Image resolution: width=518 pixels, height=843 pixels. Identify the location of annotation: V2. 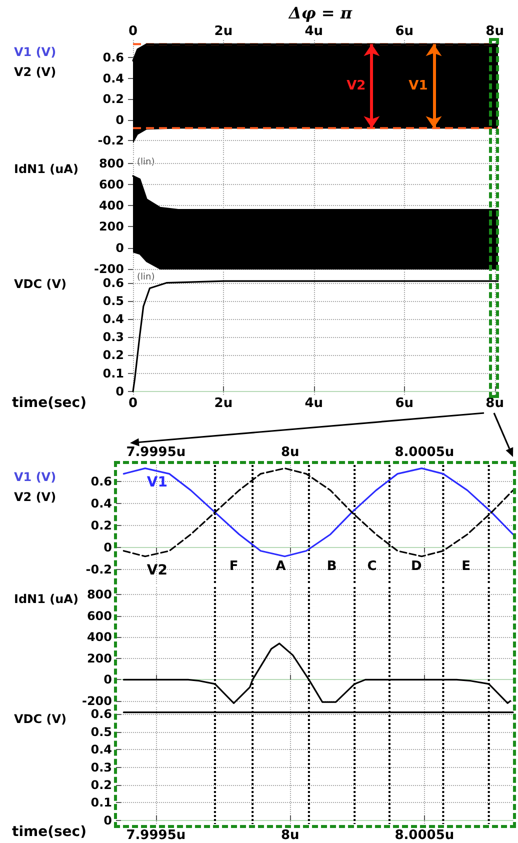
(356, 86).